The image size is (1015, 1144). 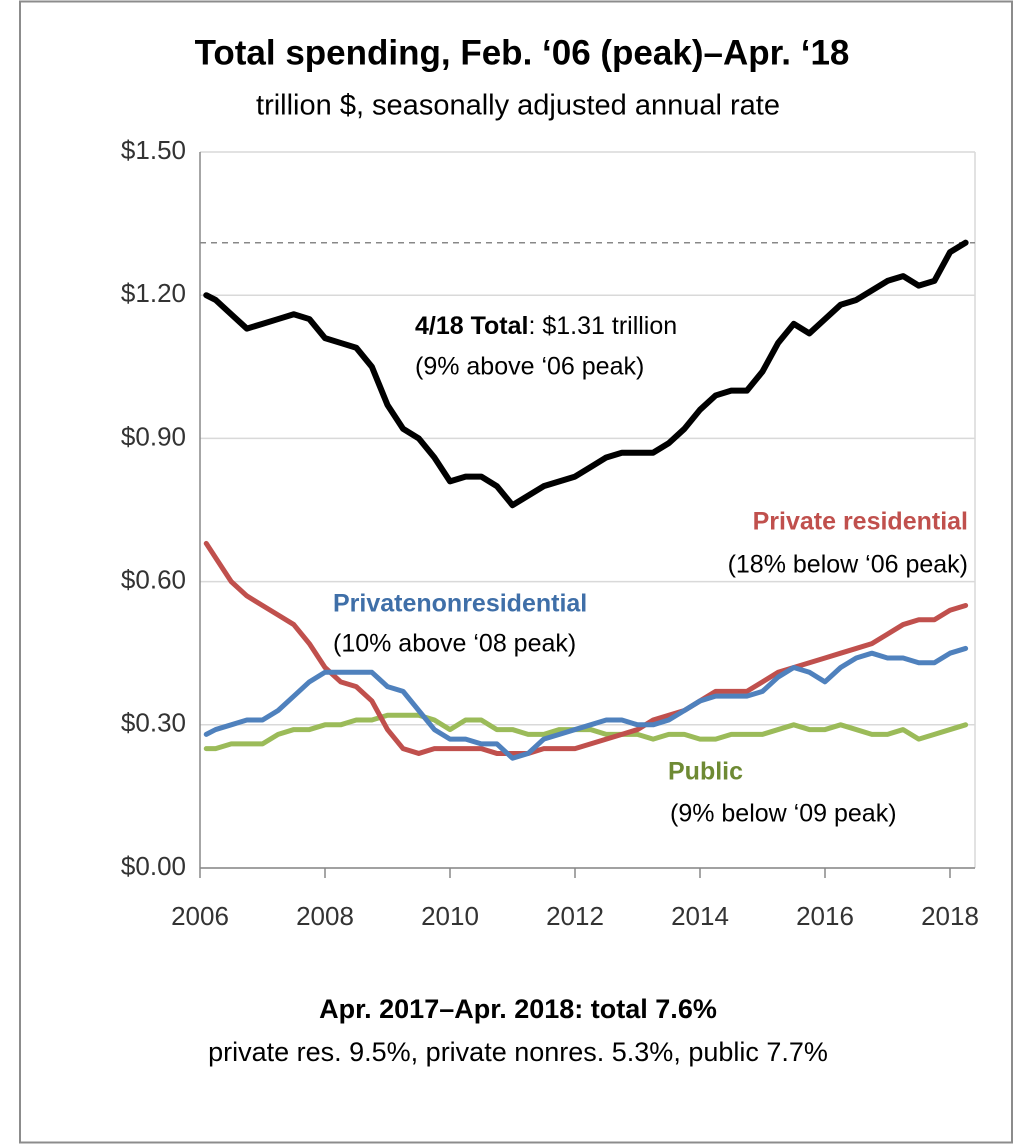 What do you see at coordinates (471, 326) in the screenshot?
I see `total-label: 4/18 Total` at bounding box center [471, 326].